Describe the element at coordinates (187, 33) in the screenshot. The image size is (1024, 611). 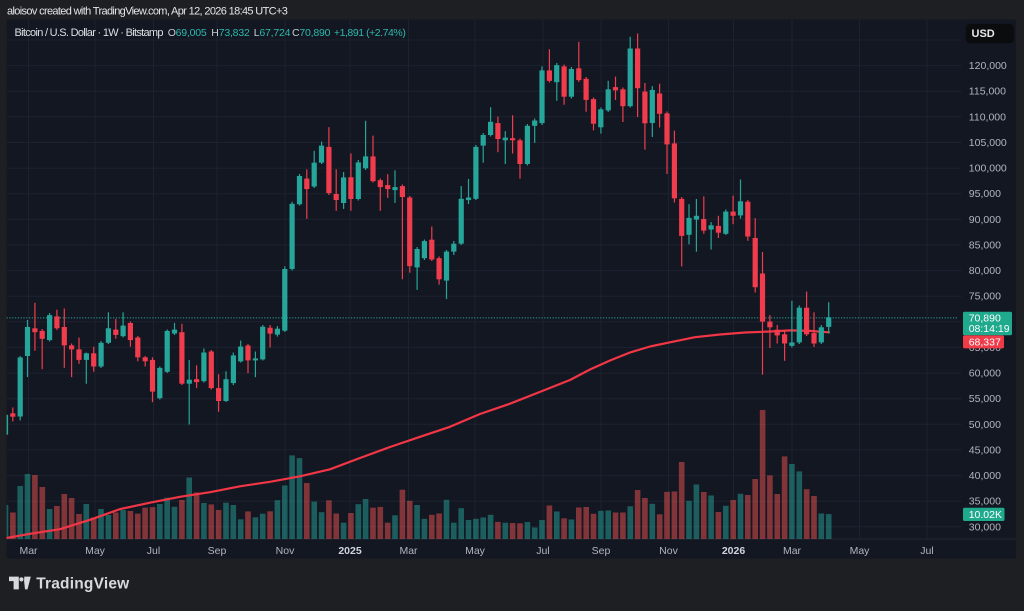
I see `svg-text: O69,005` at that location.